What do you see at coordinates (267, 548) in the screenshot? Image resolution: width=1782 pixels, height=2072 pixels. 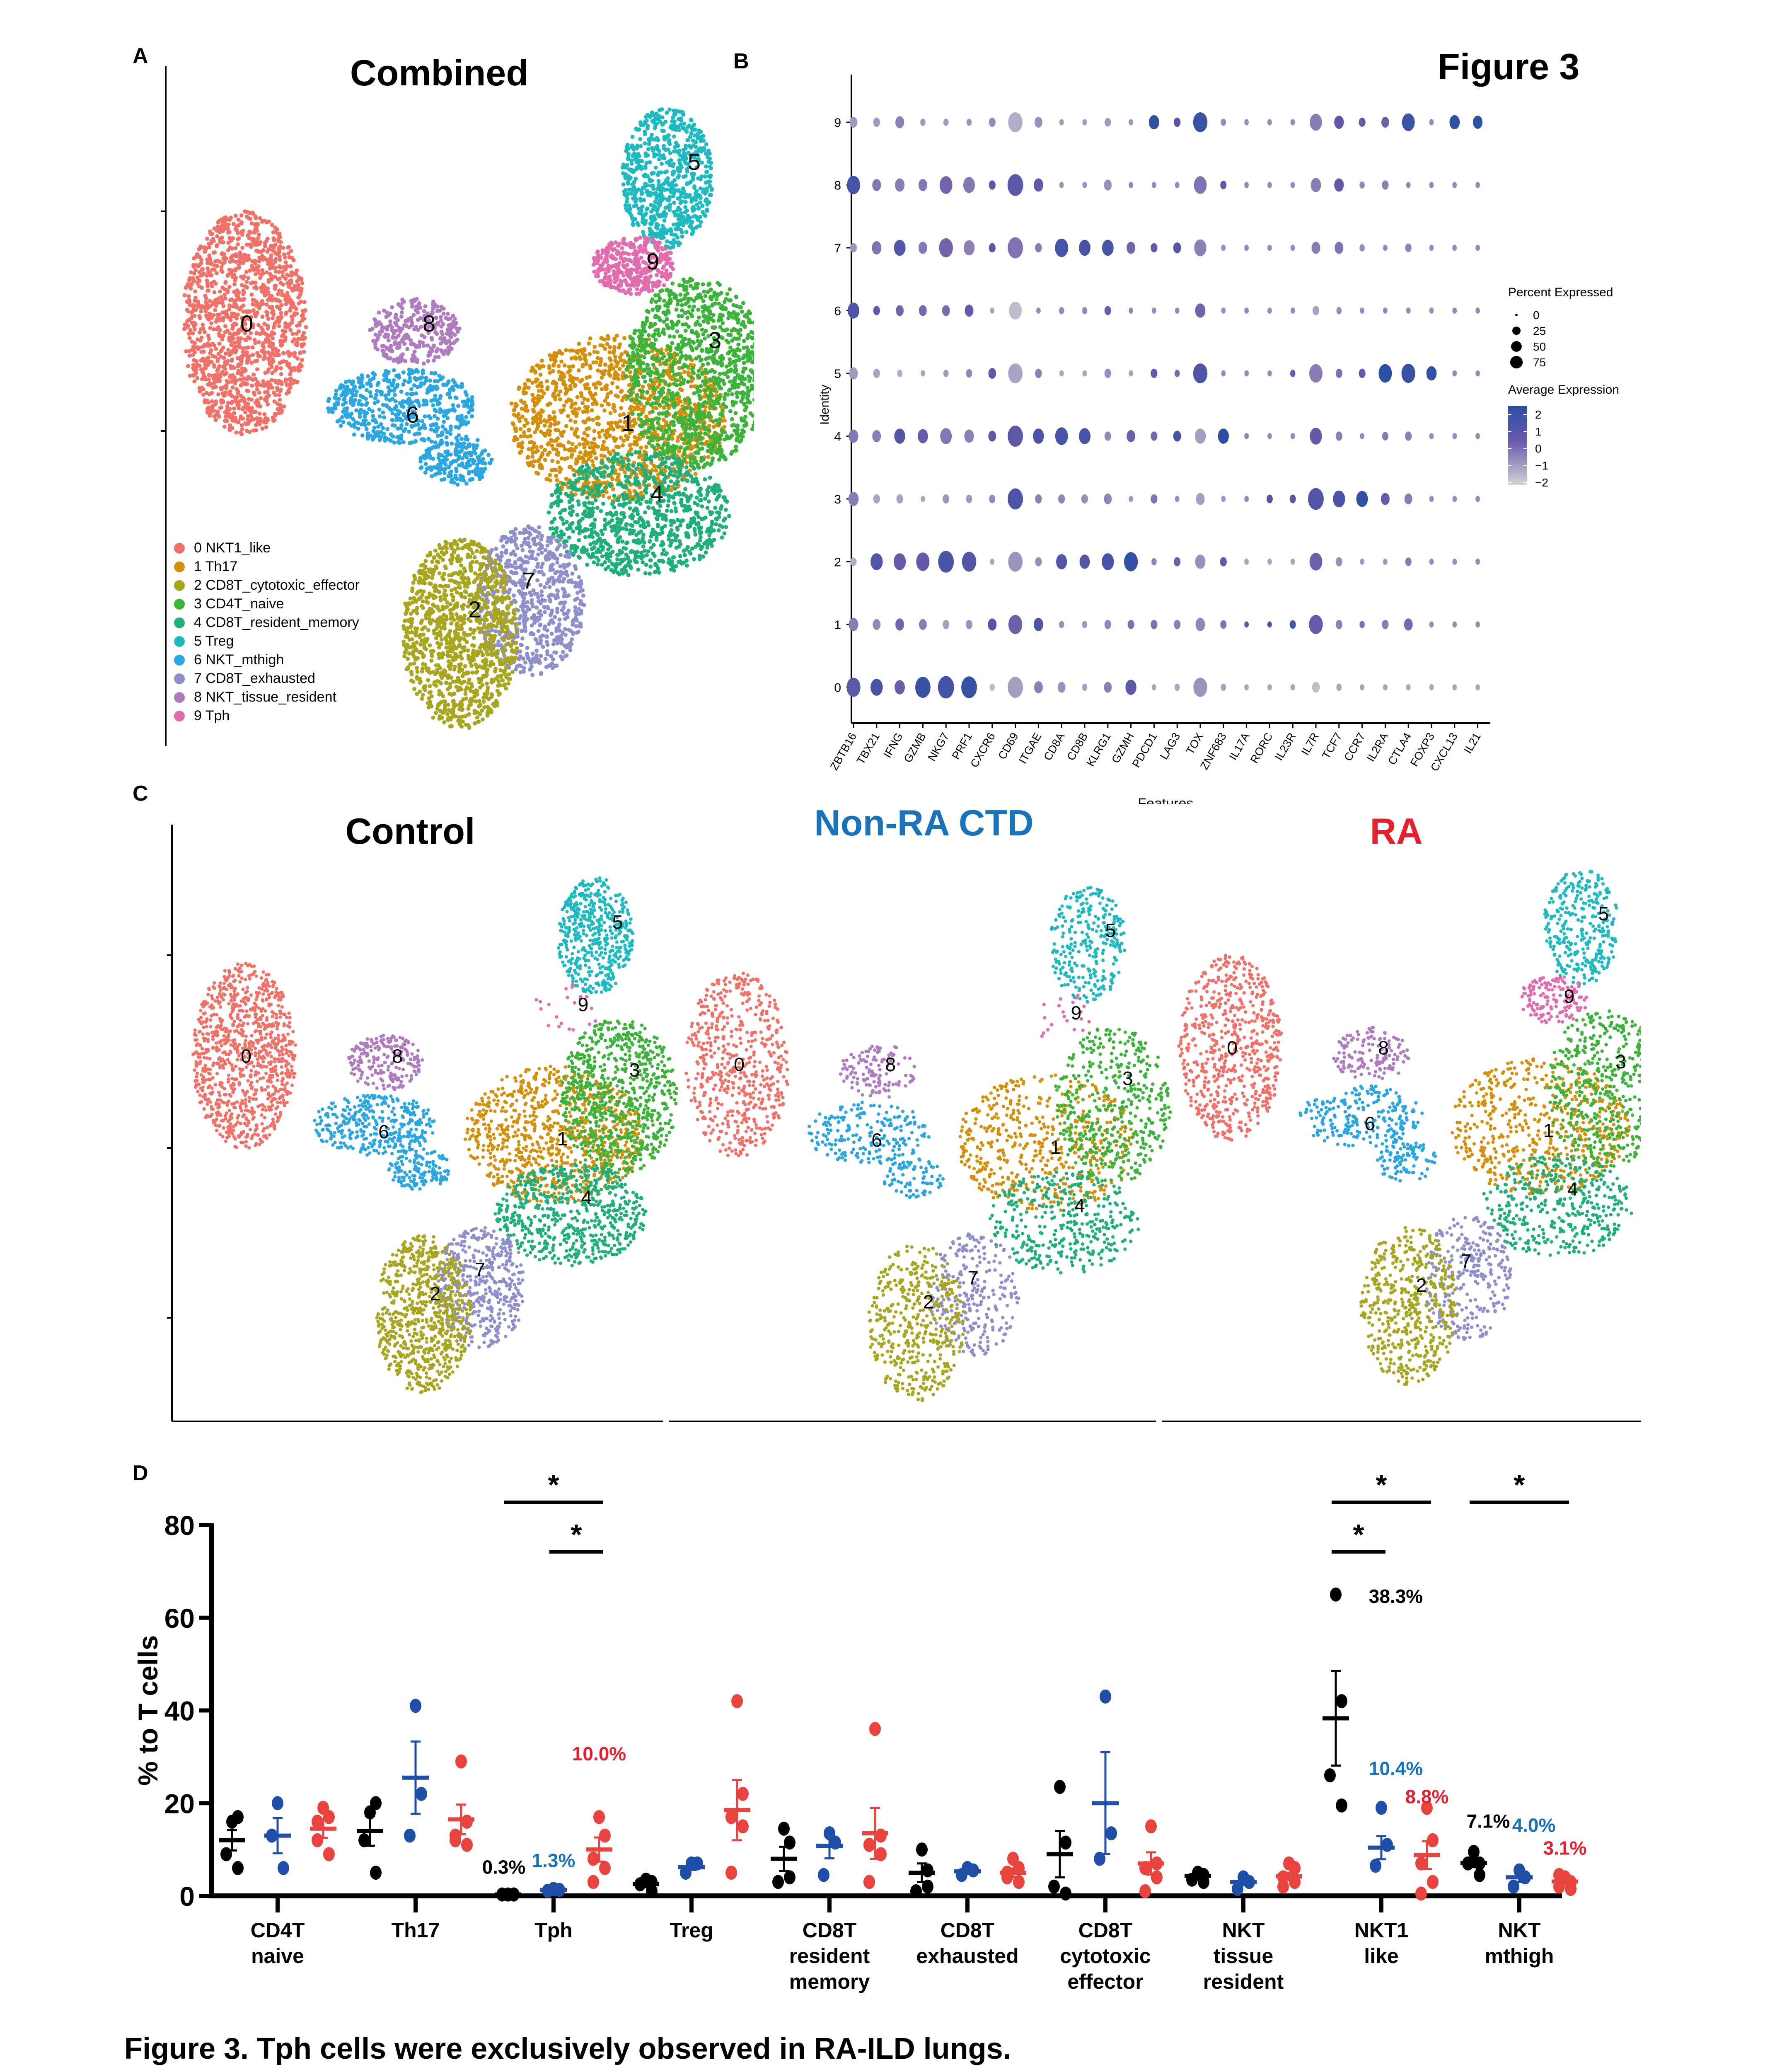 I see `legend-item: 0 NKT1_like` at bounding box center [267, 548].